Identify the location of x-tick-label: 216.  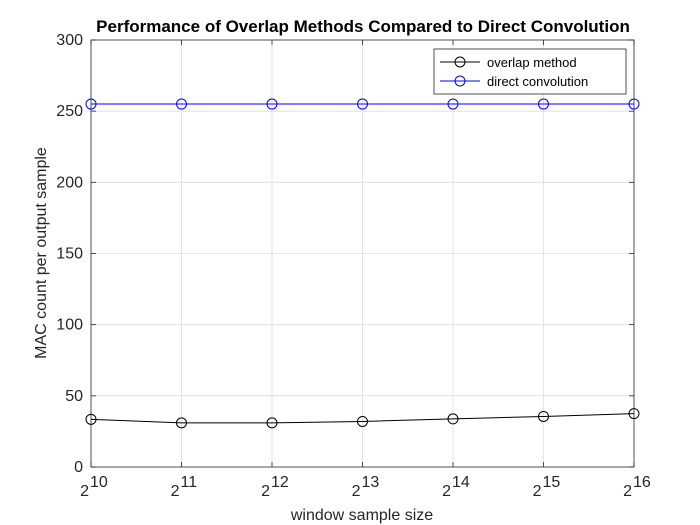
(637, 487).